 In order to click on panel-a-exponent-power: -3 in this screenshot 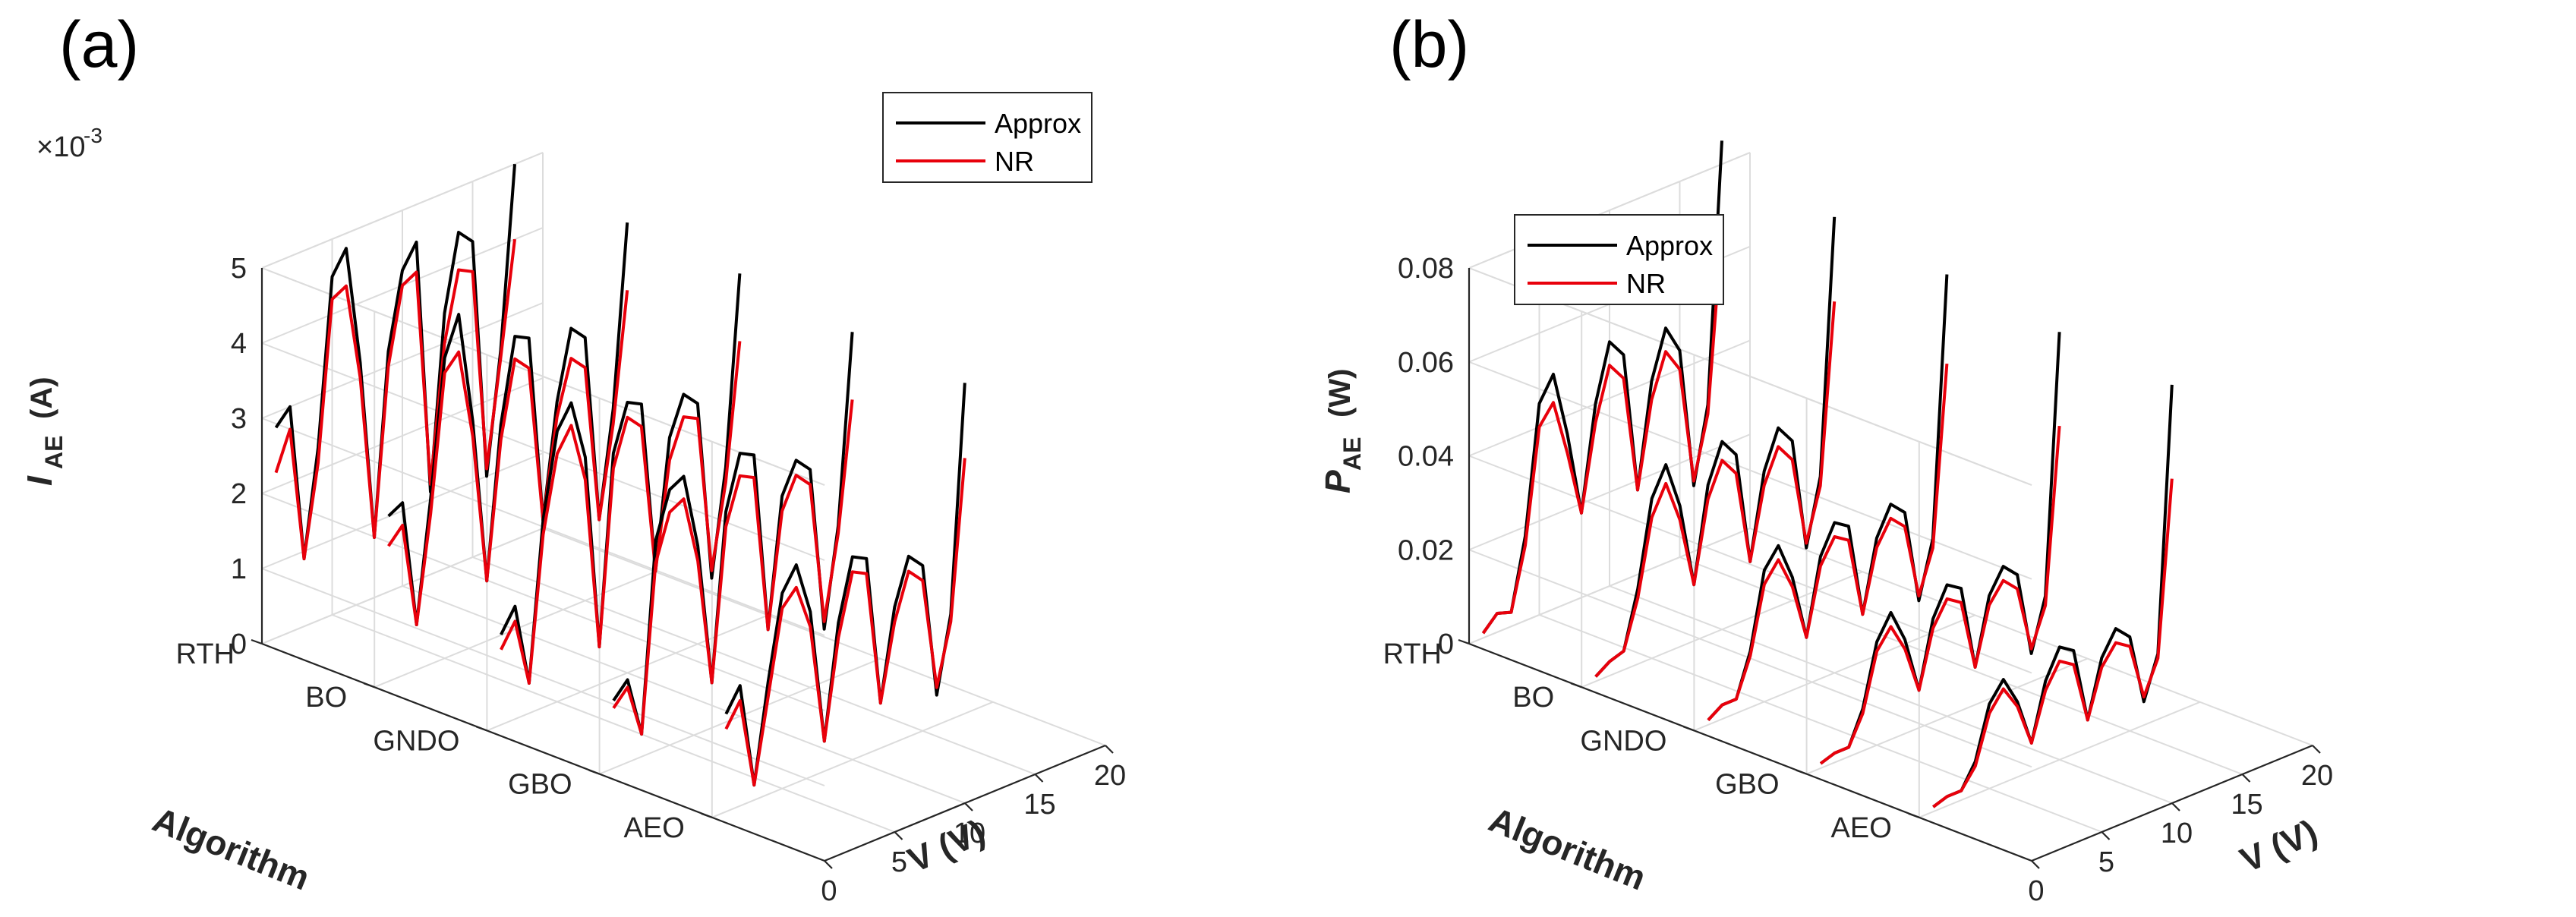, I will do `click(93, 135)`.